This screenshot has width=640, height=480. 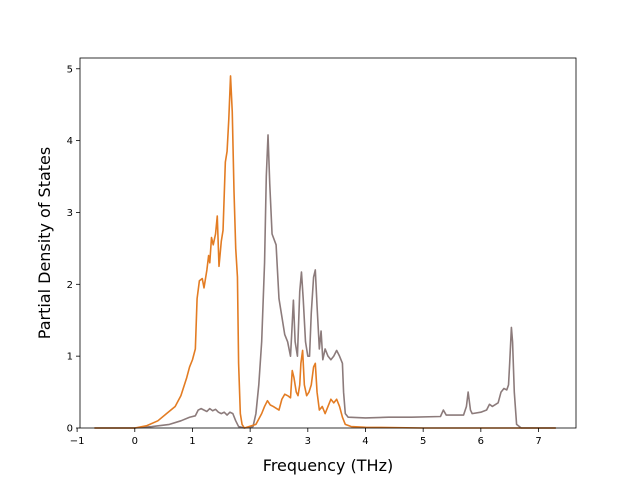 What do you see at coordinates (250, 441) in the screenshot?
I see `x-tick-label: 2` at bounding box center [250, 441].